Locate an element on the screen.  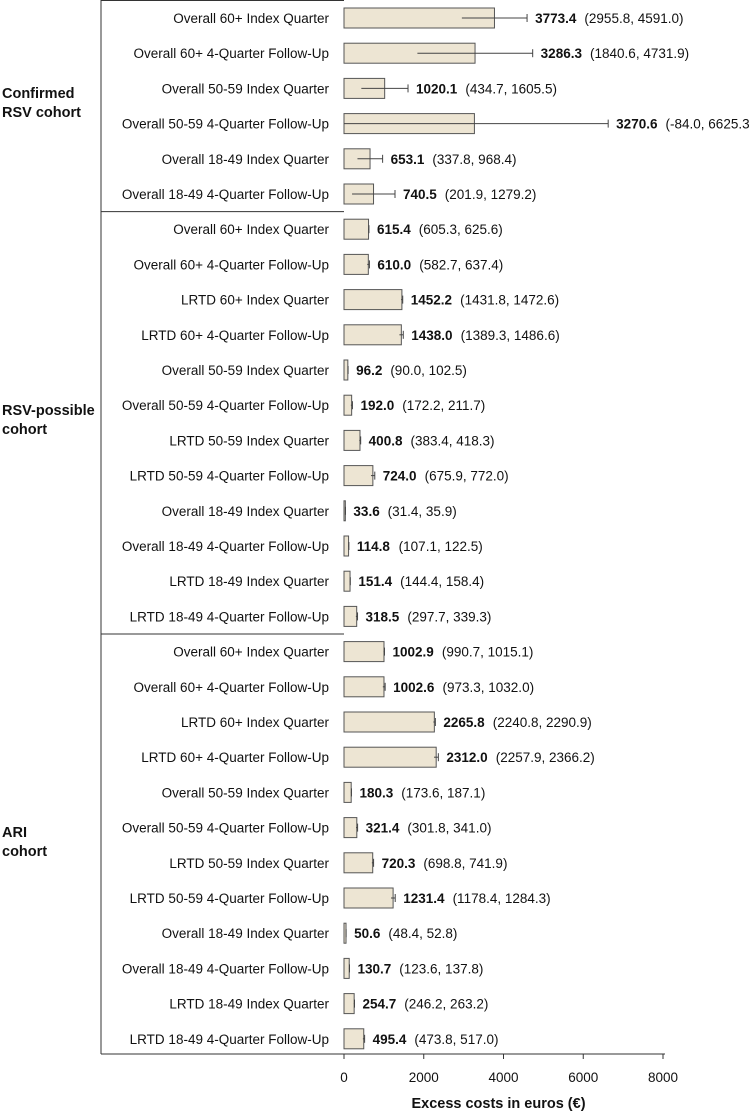
category-label: LRTD 18-49 Index Quarter is located at coordinates (249, 581).